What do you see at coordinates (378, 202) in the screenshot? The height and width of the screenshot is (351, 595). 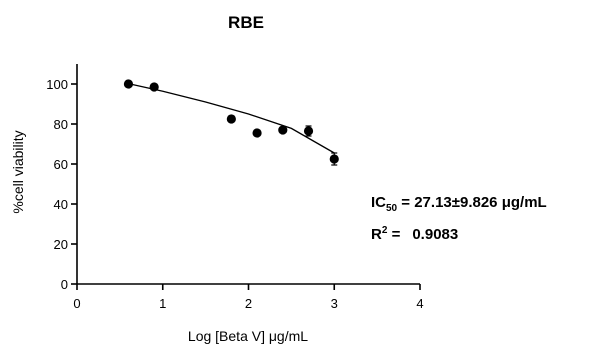 I see `ic50-label: IC` at bounding box center [378, 202].